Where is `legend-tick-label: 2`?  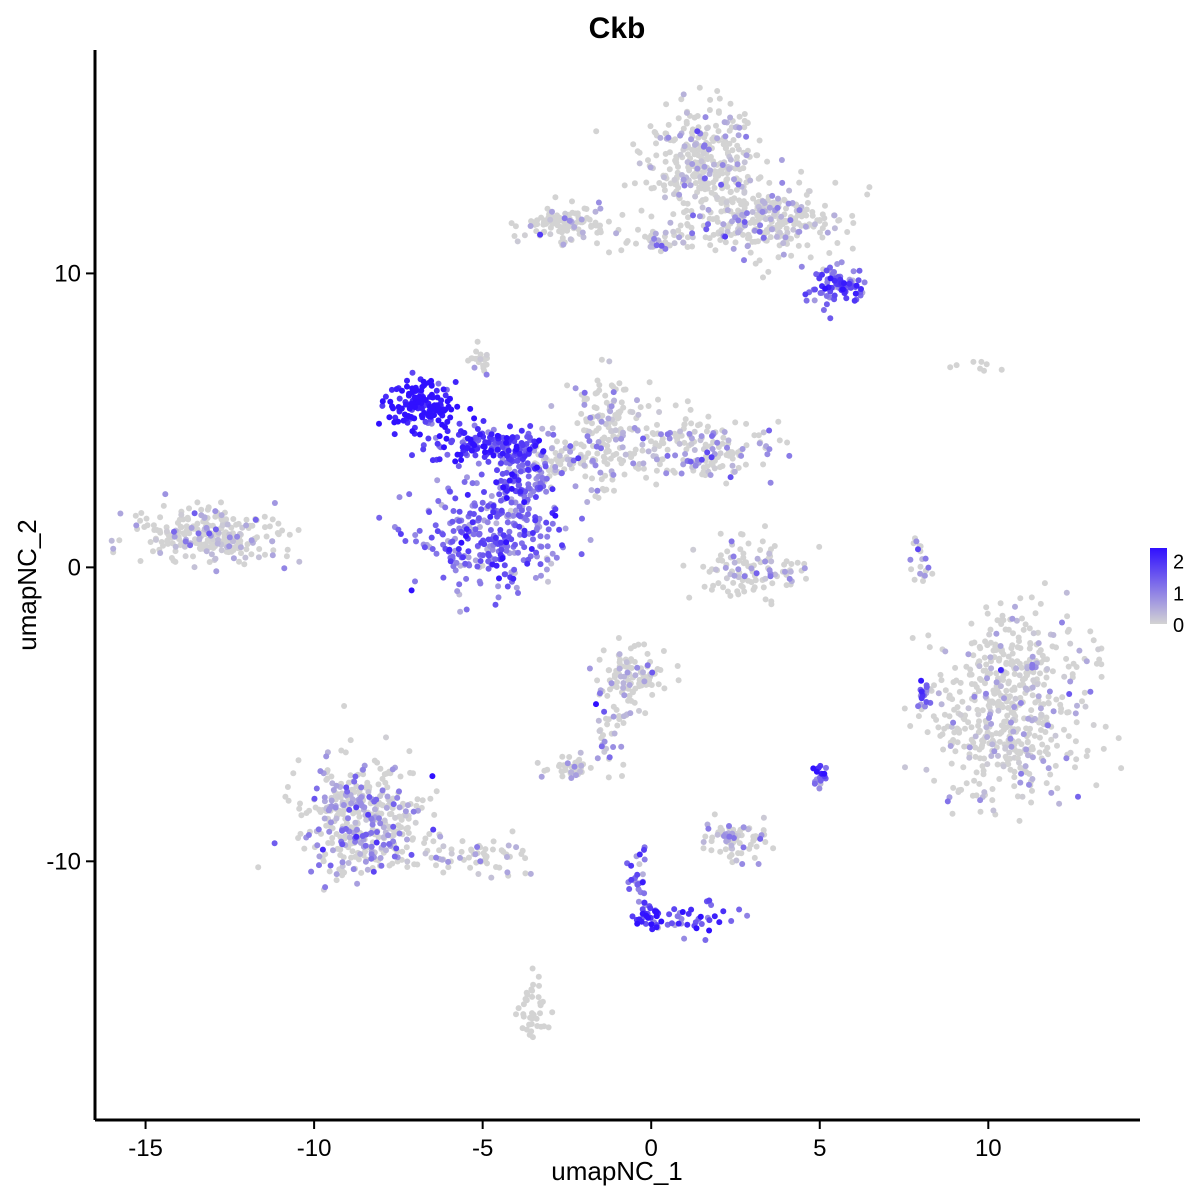
legend-tick-label: 2 is located at coordinates (1178, 563).